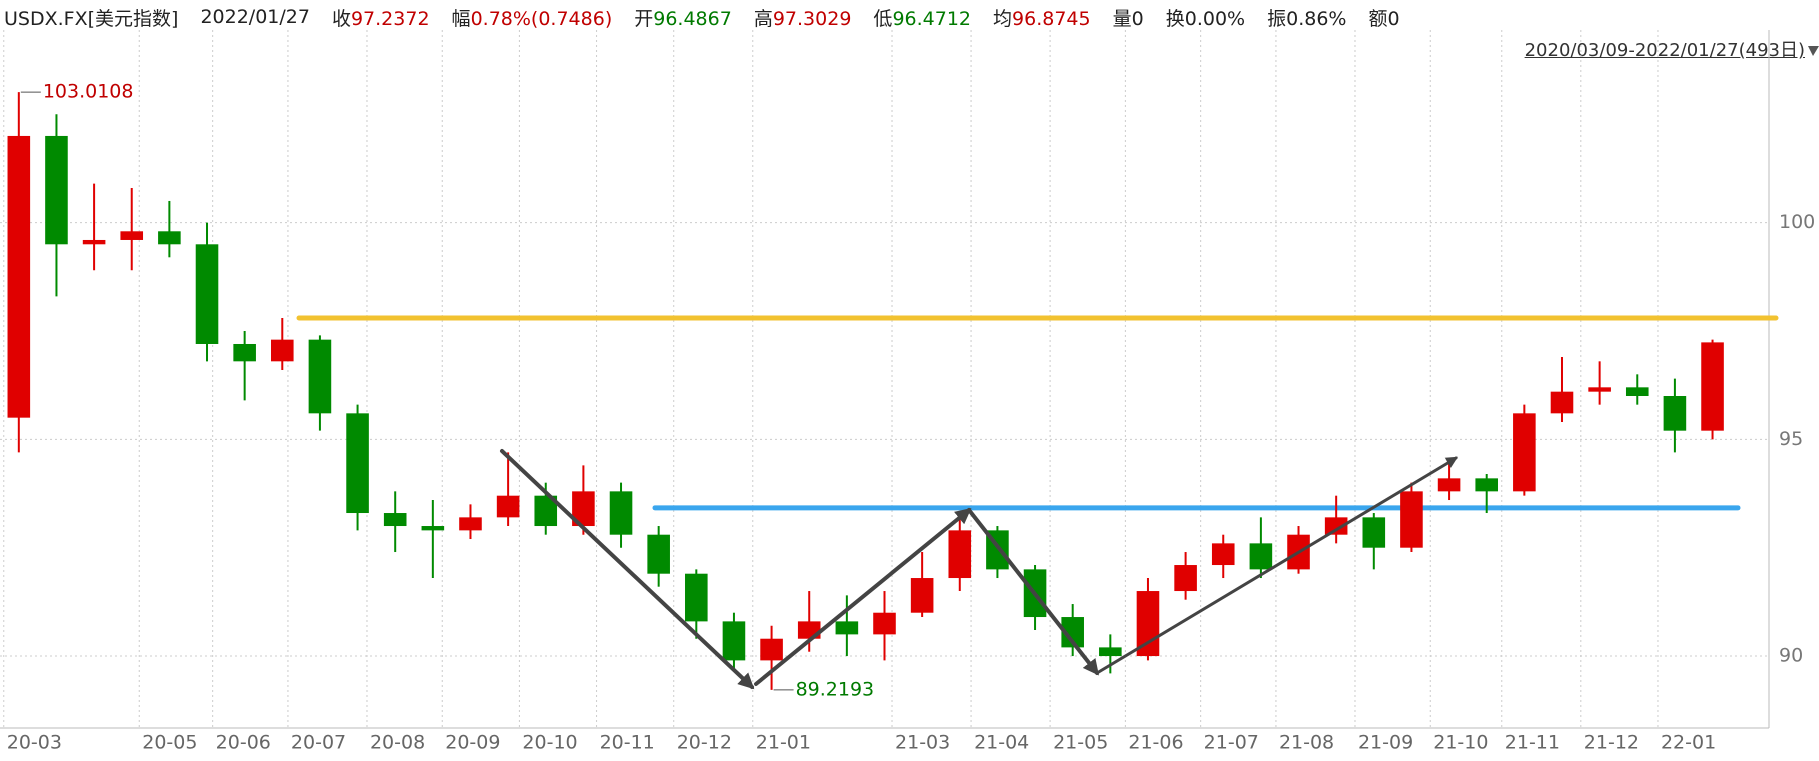 The image size is (1819, 761). Describe the element at coordinates (1688, 743) in the screenshot. I see `x-tick-label: 22-01` at that location.